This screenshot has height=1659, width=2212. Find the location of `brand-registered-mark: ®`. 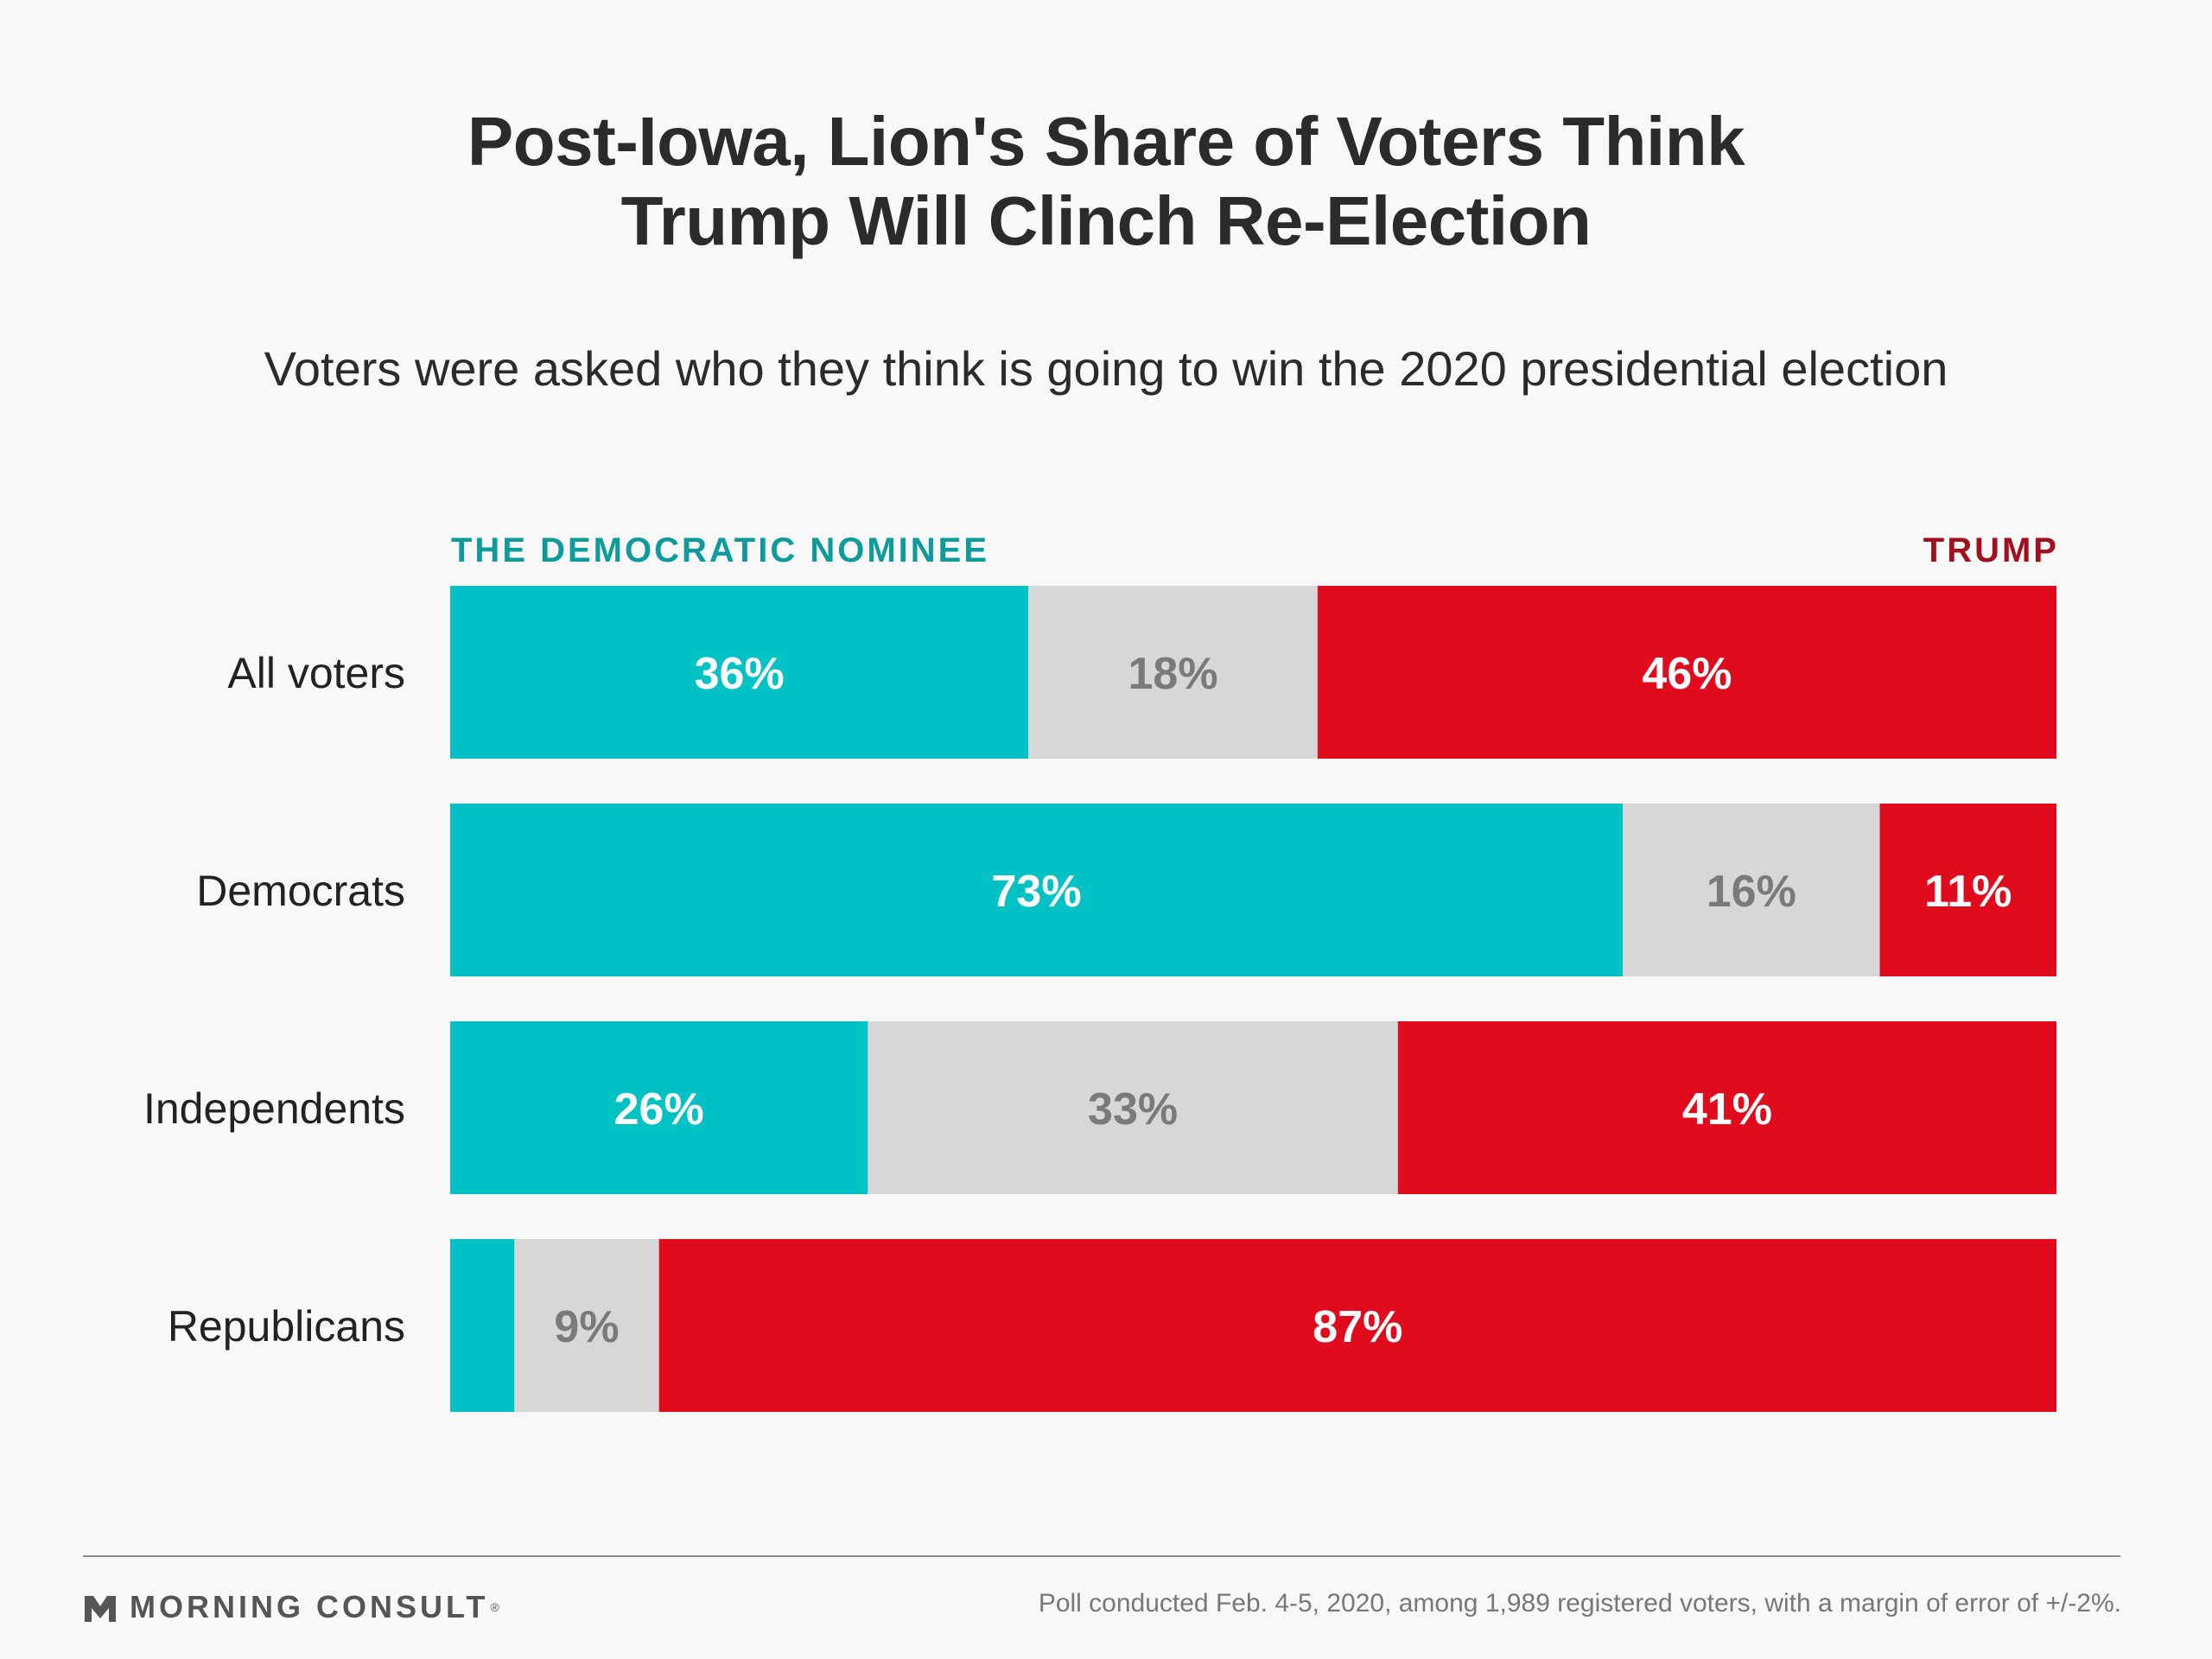

brand-registered-mark: ® is located at coordinates (494, 1607).